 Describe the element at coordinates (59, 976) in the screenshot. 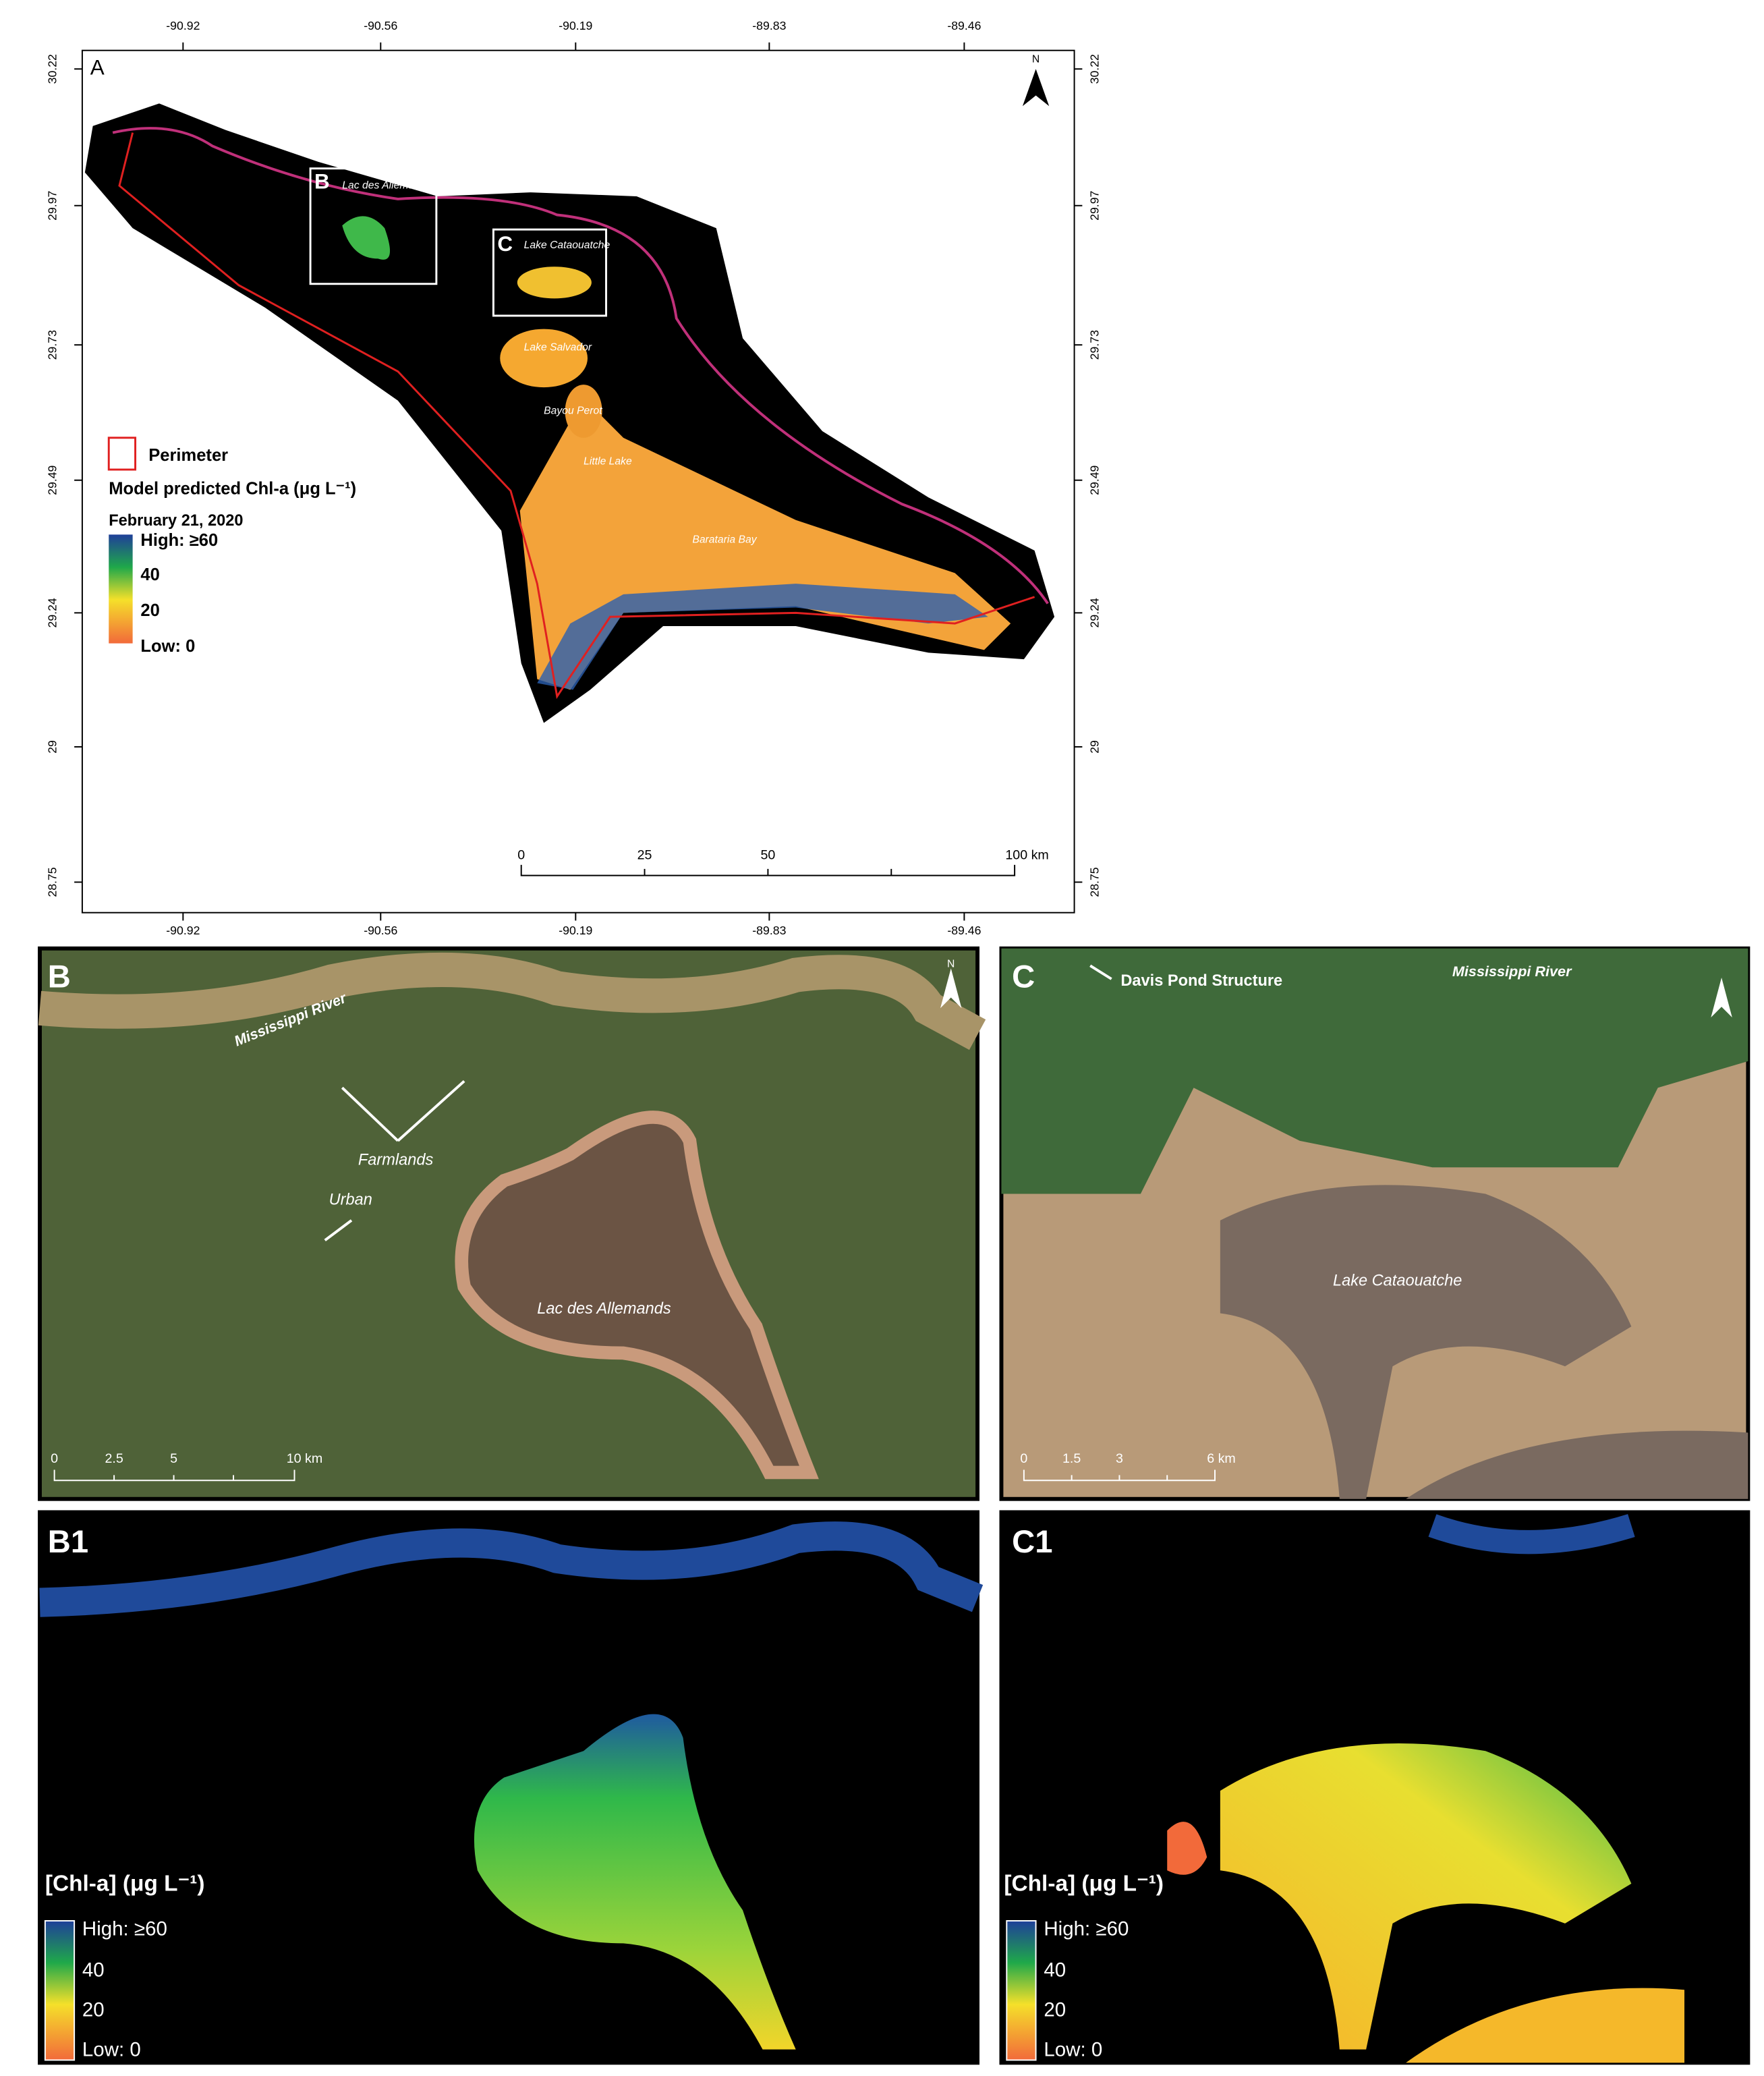

I see `panel-label: B` at that location.